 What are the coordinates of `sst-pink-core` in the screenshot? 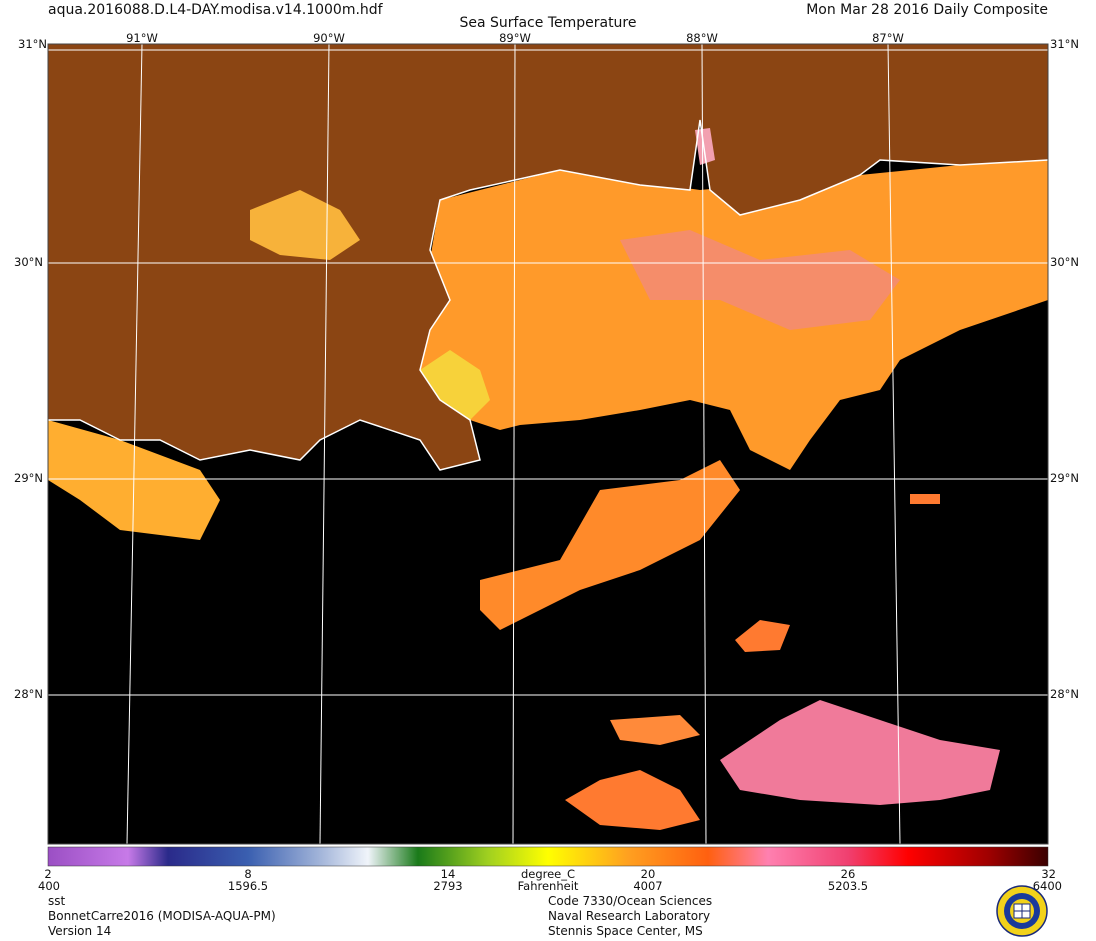 It's located at (760, 280).